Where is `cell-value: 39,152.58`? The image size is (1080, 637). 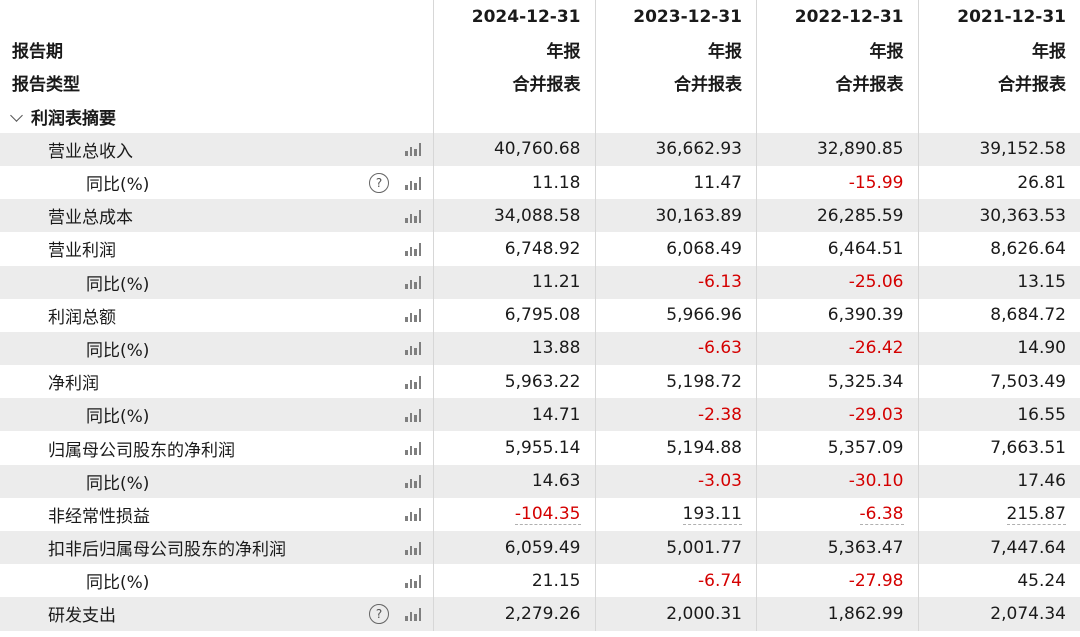
cell-value: 39,152.58 is located at coordinates (1022, 149).